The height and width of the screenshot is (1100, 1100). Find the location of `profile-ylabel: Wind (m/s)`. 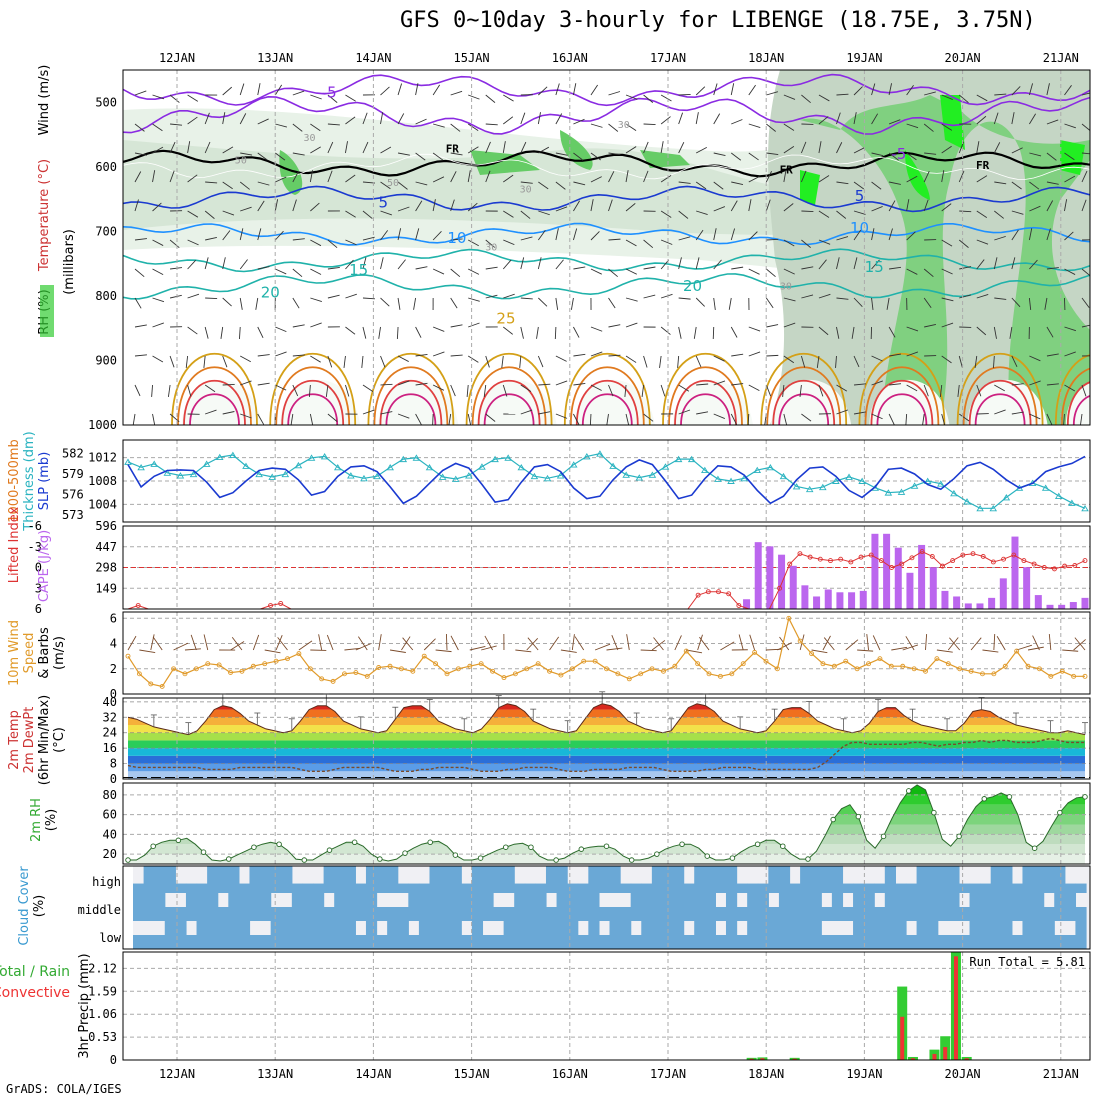

profile-ylabel: Wind (m/s) is located at coordinates (44, 100).